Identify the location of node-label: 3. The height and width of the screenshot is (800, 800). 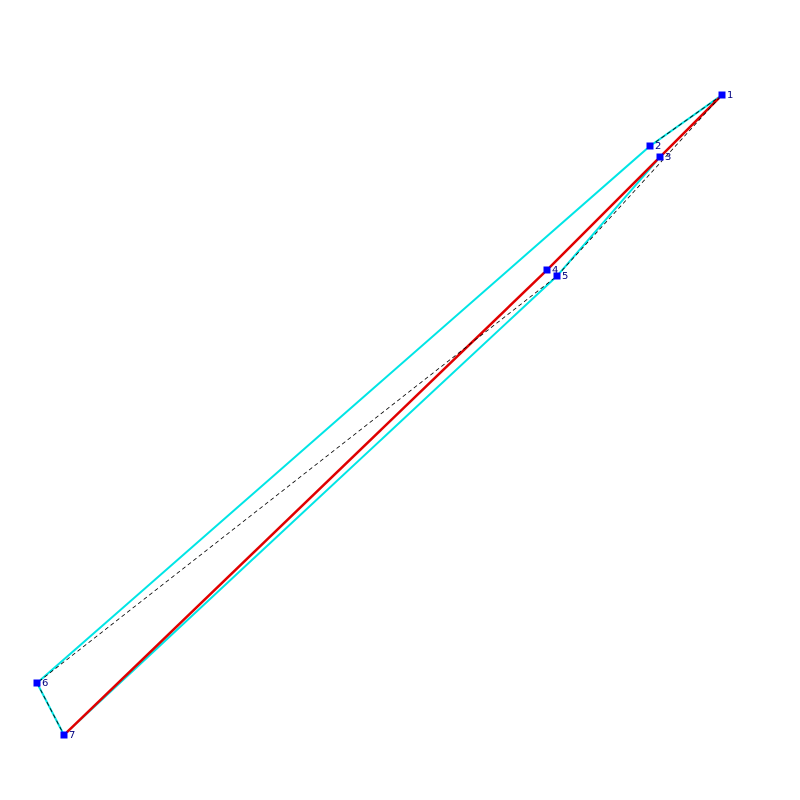
(668, 157).